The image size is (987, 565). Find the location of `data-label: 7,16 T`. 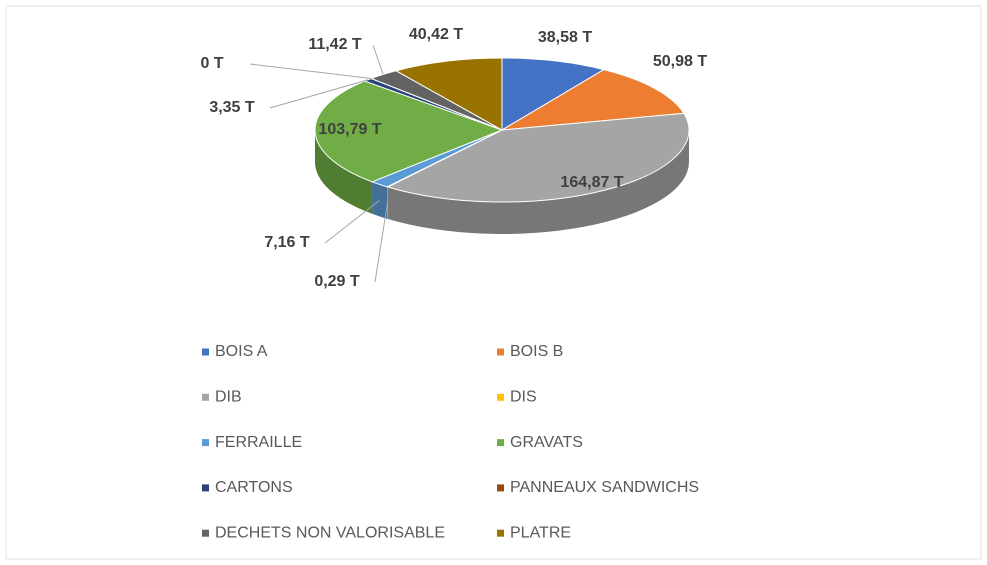

data-label: 7,16 T is located at coordinates (287, 242).